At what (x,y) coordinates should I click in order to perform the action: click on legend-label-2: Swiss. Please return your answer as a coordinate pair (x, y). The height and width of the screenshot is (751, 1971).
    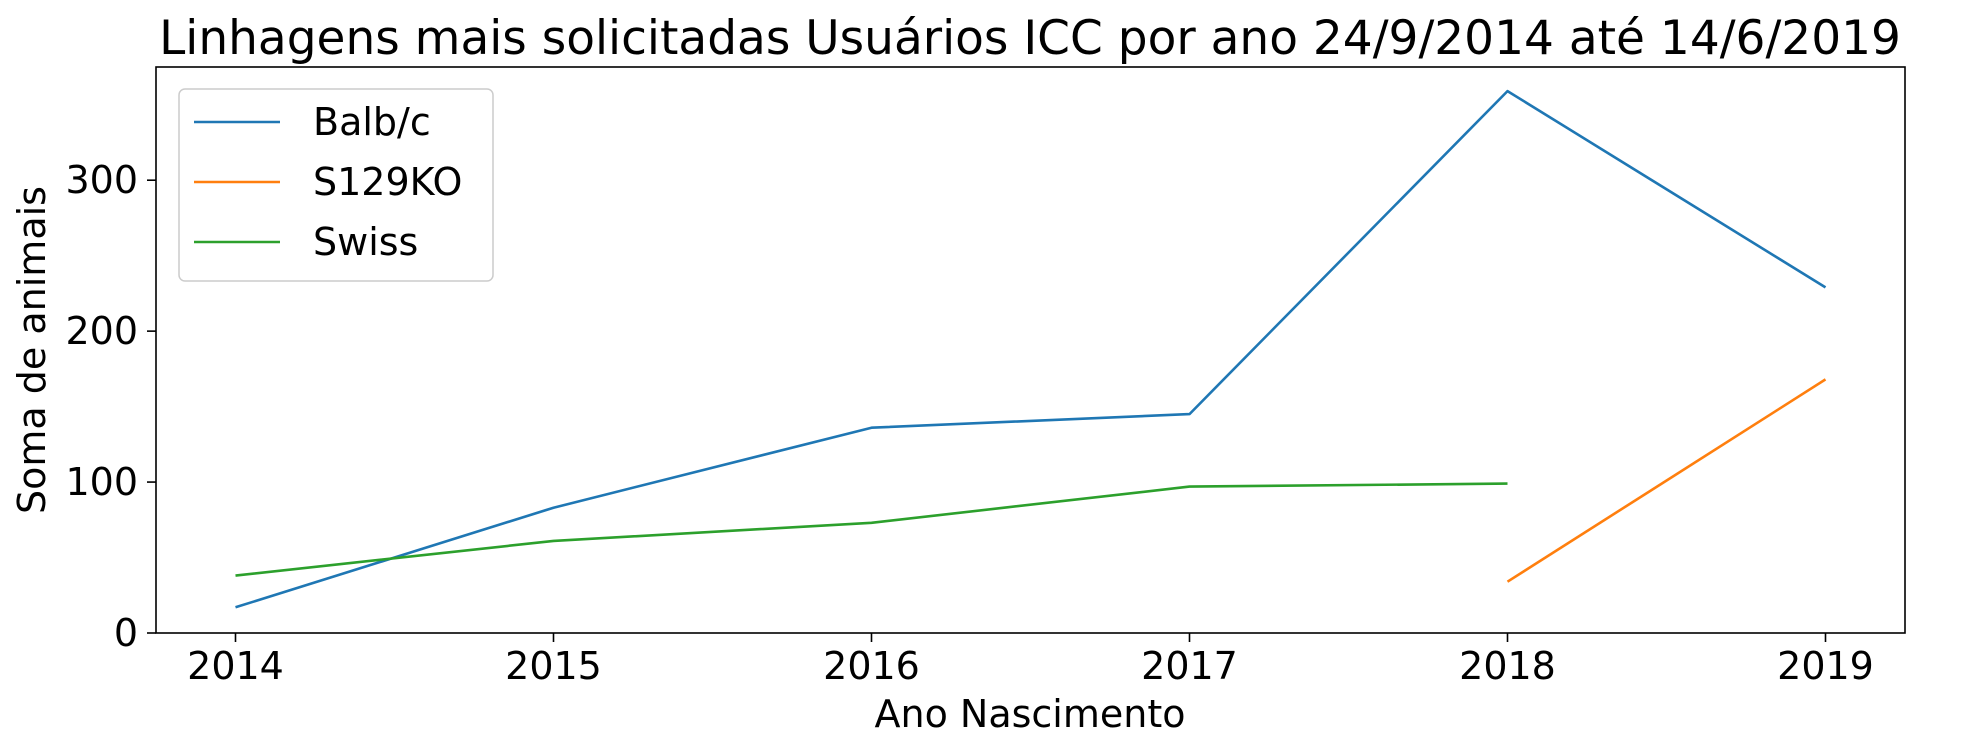
    Looking at the image, I should click on (365, 242).